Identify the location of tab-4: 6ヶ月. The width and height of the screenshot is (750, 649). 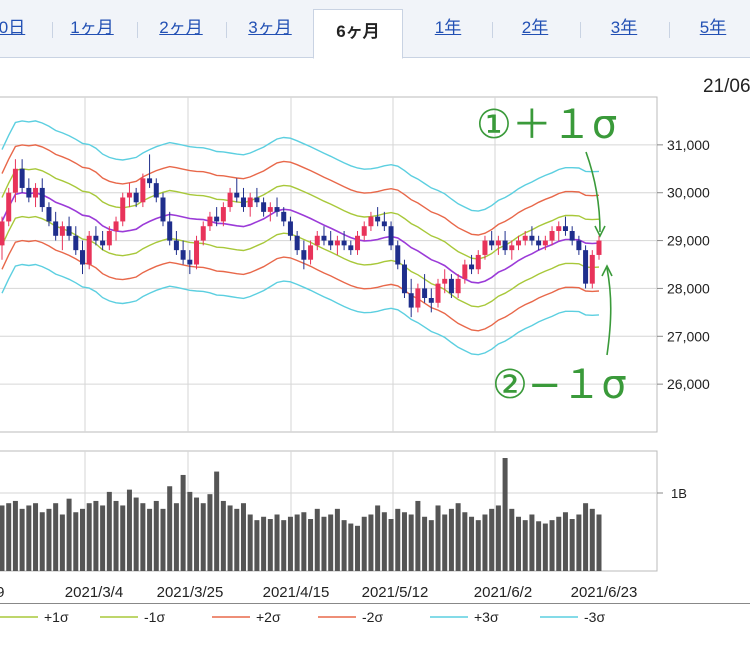
(358, 34).